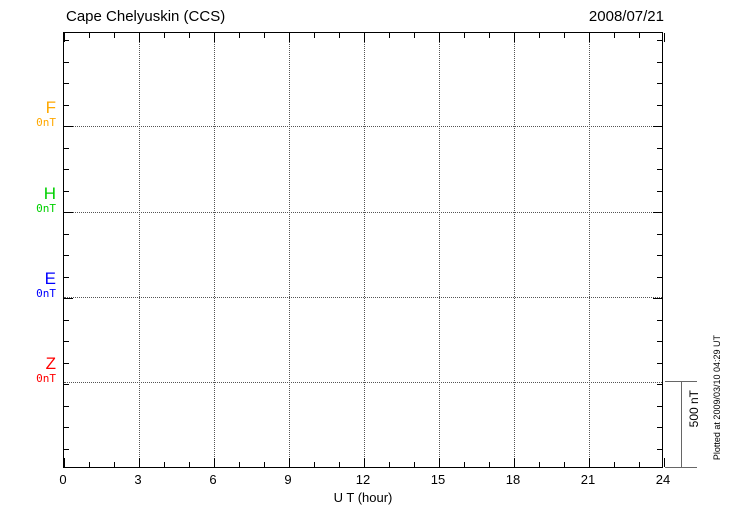 This screenshot has width=730, height=520. Describe the element at coordinates (681, 381) in the screenshot. I see `scale-bar-cap-top` at that location.